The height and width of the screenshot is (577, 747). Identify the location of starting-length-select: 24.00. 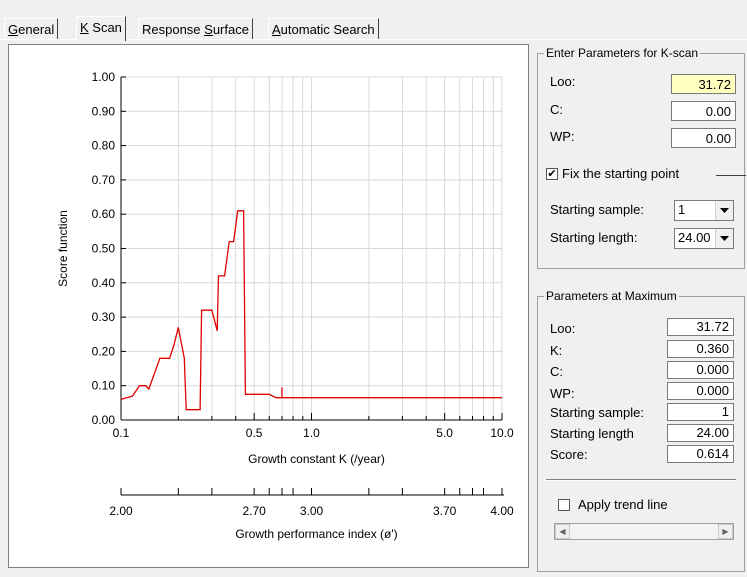
(704, 238).